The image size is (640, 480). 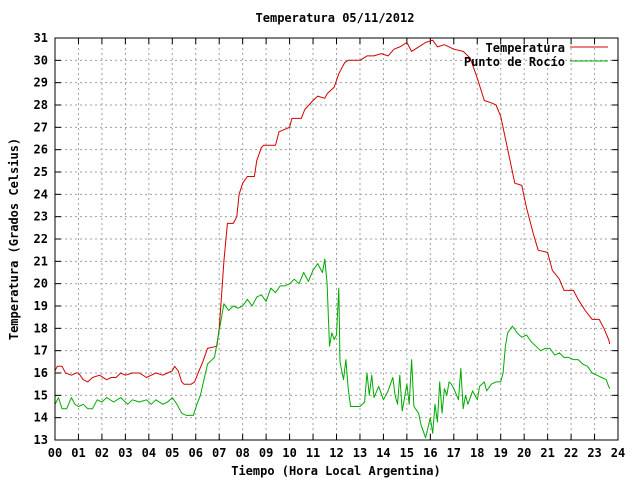 What do you see at coordinates (41, 172) in the screenshot?
I see `y-tick-label: 25` at bounding box center [41, 172].